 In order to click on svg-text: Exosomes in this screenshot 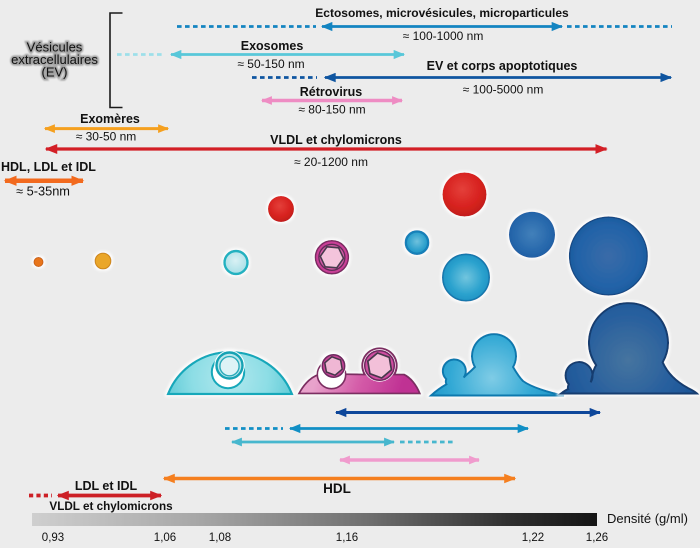, I will do `click(272, 46)`.